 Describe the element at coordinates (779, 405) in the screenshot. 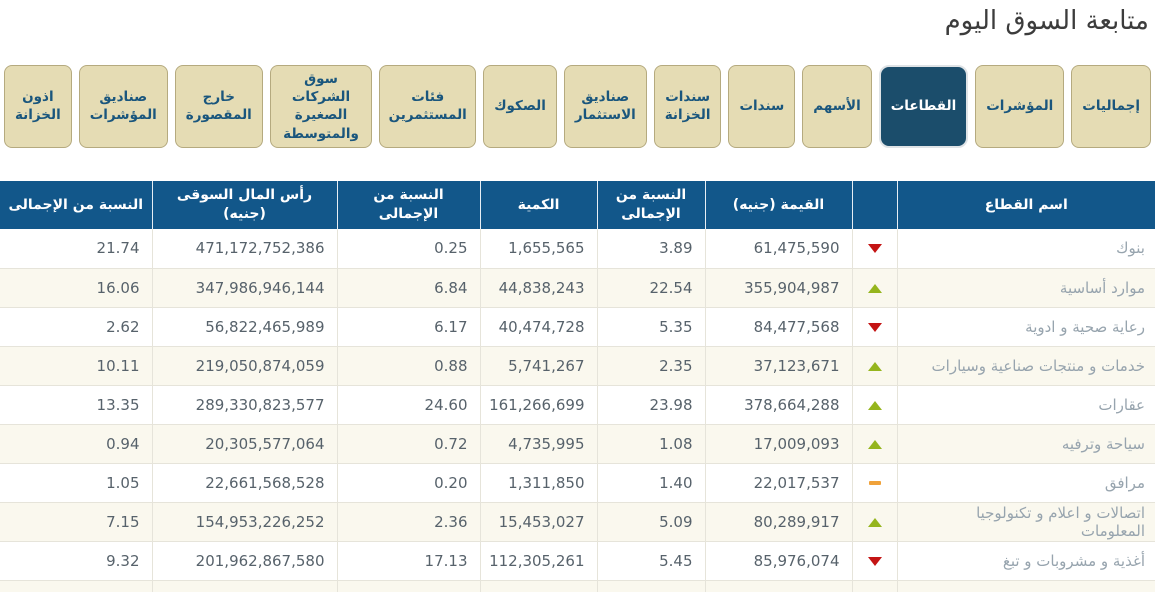

I see `value-cell: 378,664,288` at that location.